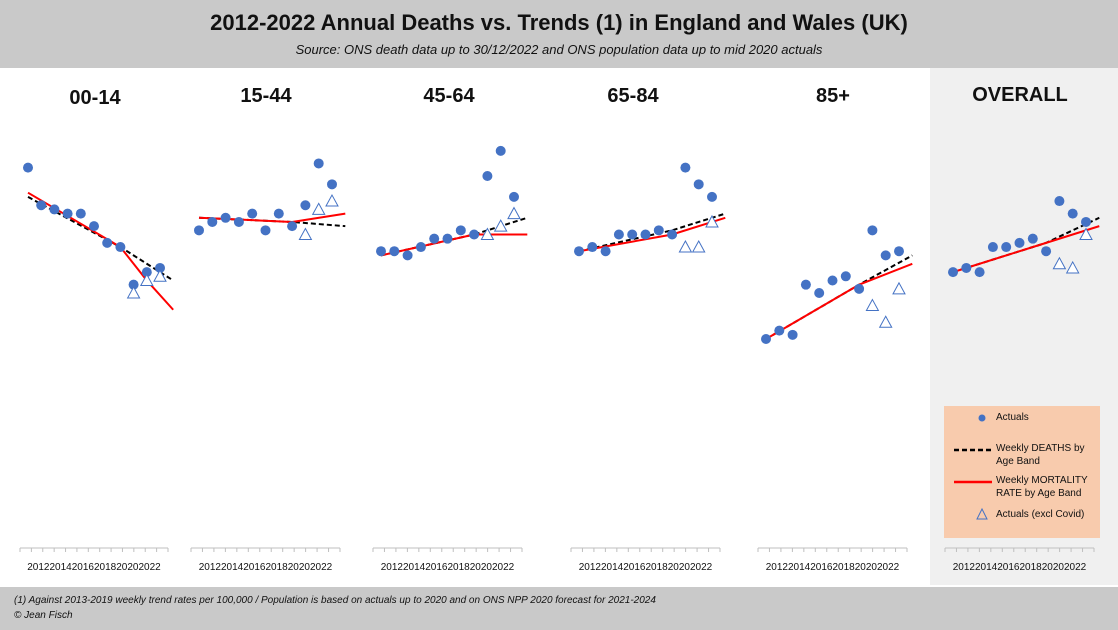 The height and width of the screenshot is (630, 1118). Describe the element at coordinates (1040, 514) in the screenshot. I see `legend-excl-covid-label: Actuals (excl Covid)` at that location.